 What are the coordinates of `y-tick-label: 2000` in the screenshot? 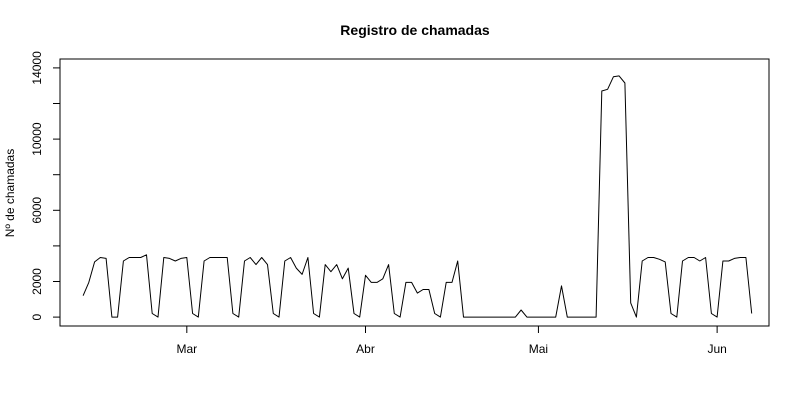 It's located at (37, 281).